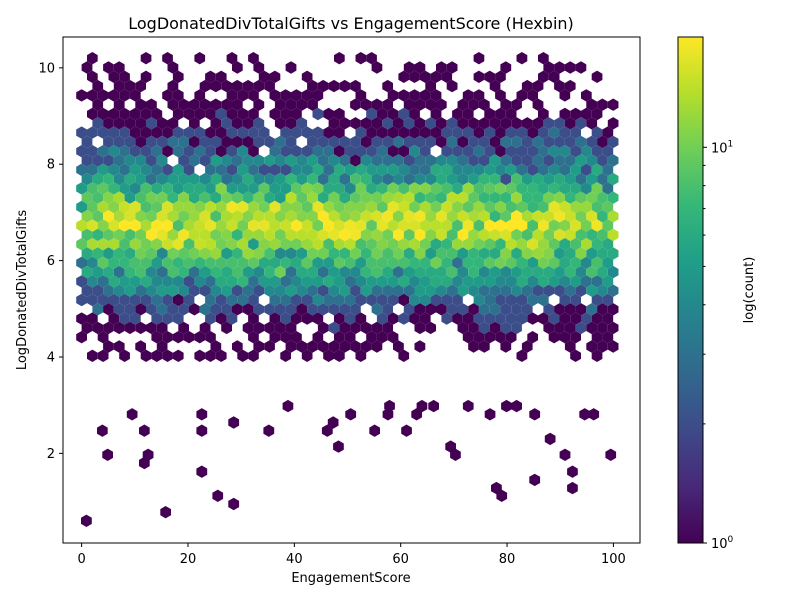 The height and width of the screenshot is (600, 800). Describe the element at coordinates (690, 290) in the screenshot. I see `colorbar` at that location.